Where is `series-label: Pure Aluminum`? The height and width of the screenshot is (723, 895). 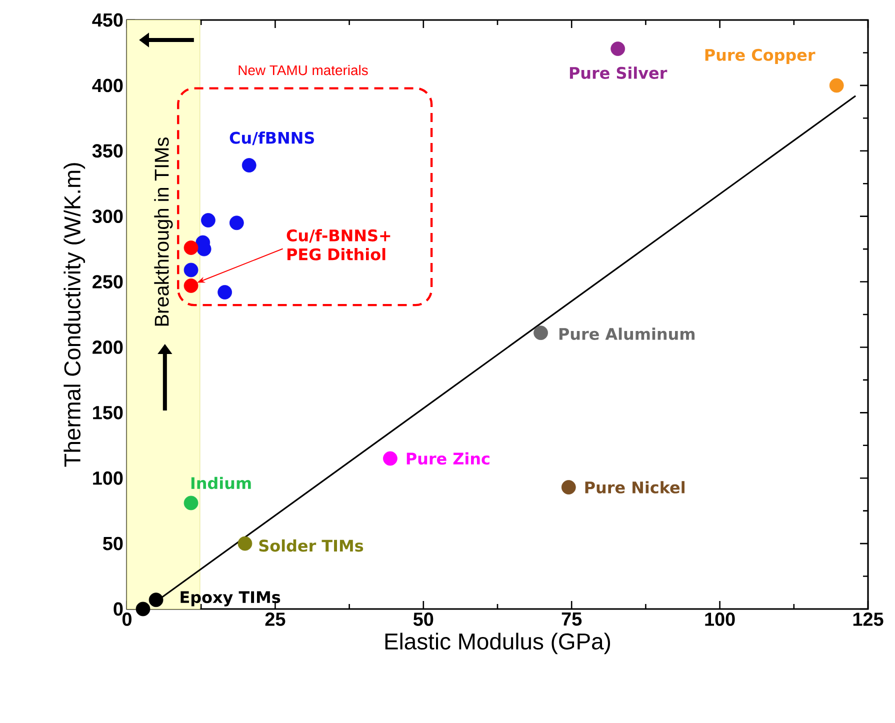
series-label: Pure Aluminum is located at coordinates (626, 334).